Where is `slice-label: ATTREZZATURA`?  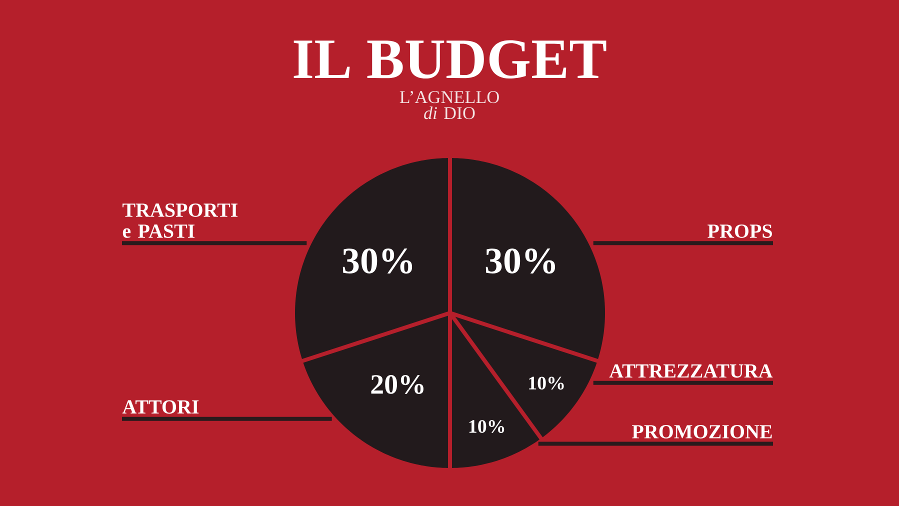
slice-label: ATTREZZATURA is located at coordinates (691, 371).